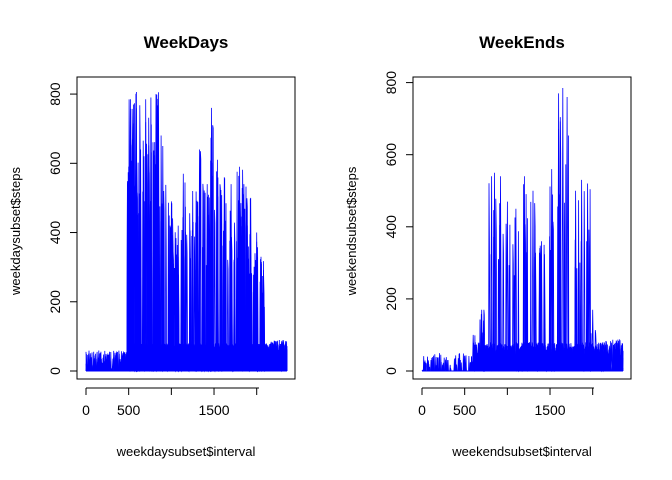 The width and height of the screenshot is (672, 480). What do you see at coordinates (186, 451) in the screenshot?
I see `x-axis-label: weekdaysubset$interval` at bounding box center [186, 451].